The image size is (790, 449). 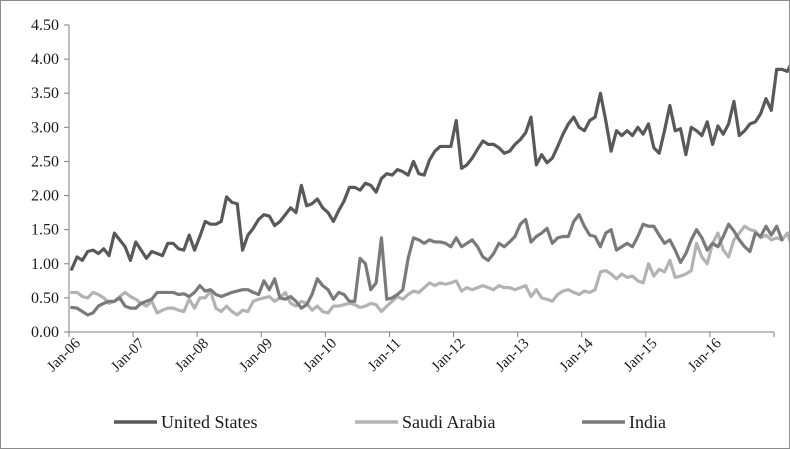 I want to click on x-tick-label: Jan-06, so click(x=64, y=355).